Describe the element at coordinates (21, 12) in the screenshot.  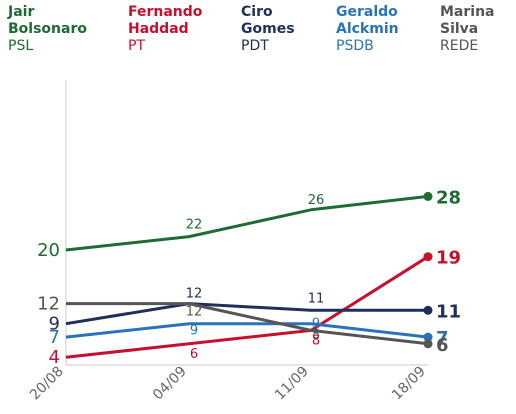
I see `legend-name: Jair` at that location.